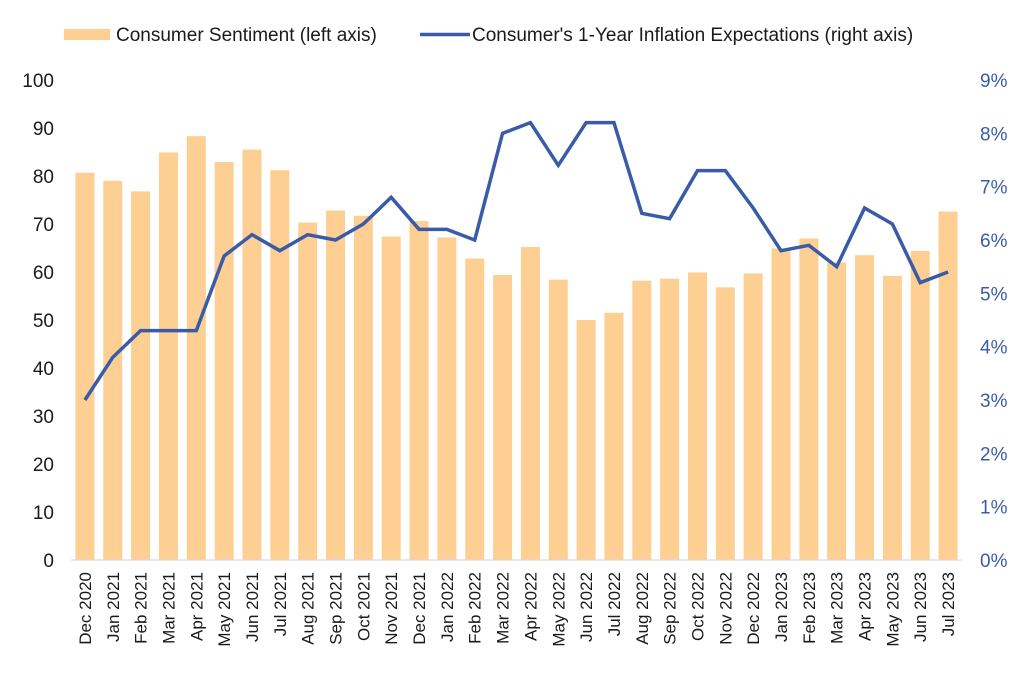 The image size is (1024, 683). What do you see at coordinates (391, 608) in the screenshot?
I see `x-tick-label: Nov 2021` at bounding box center [391, 608].